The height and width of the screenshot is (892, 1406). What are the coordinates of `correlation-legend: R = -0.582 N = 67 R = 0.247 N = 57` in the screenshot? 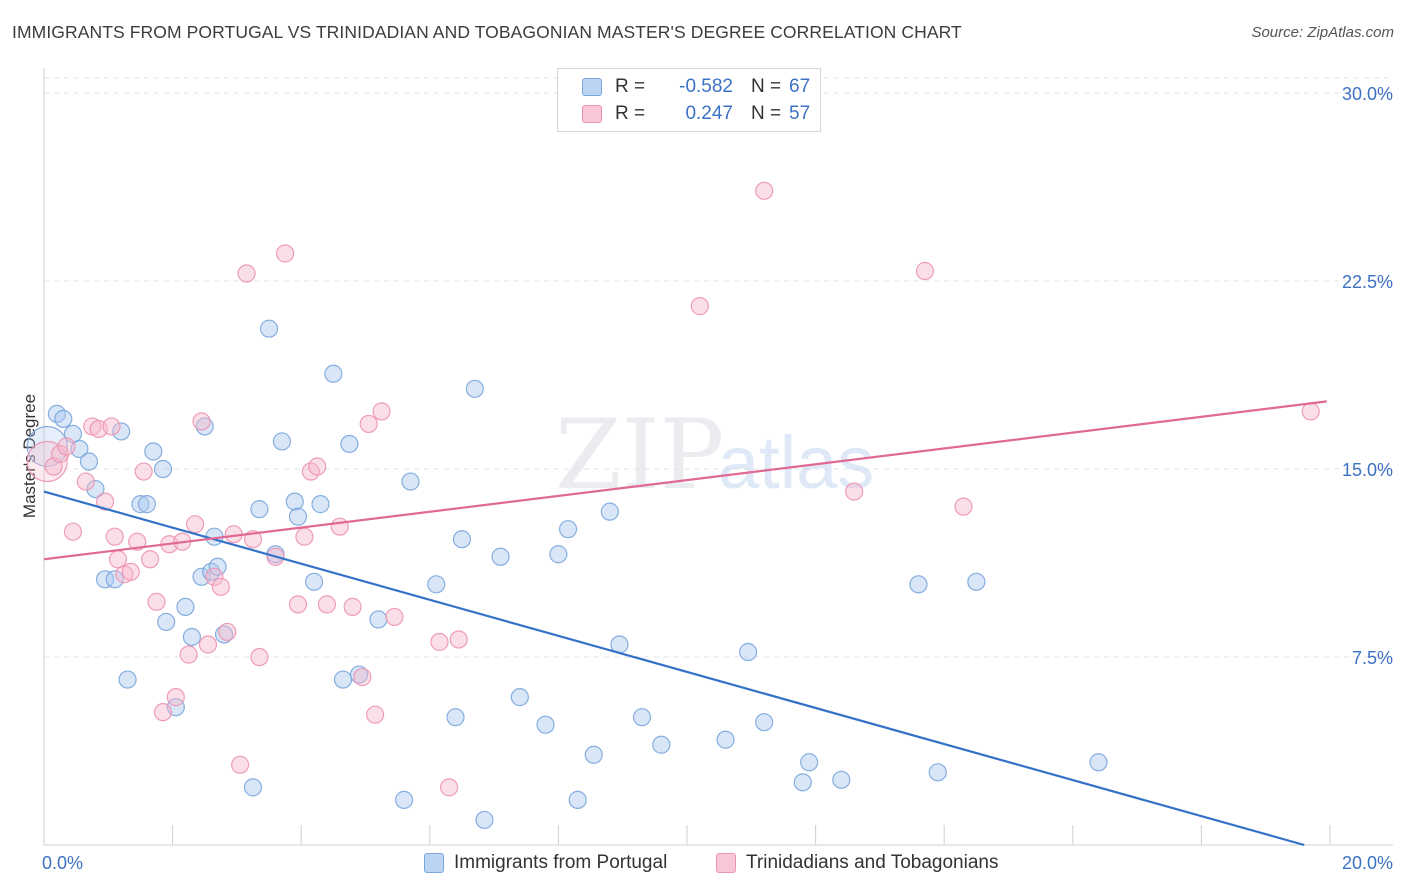 It's located at (689, 100).